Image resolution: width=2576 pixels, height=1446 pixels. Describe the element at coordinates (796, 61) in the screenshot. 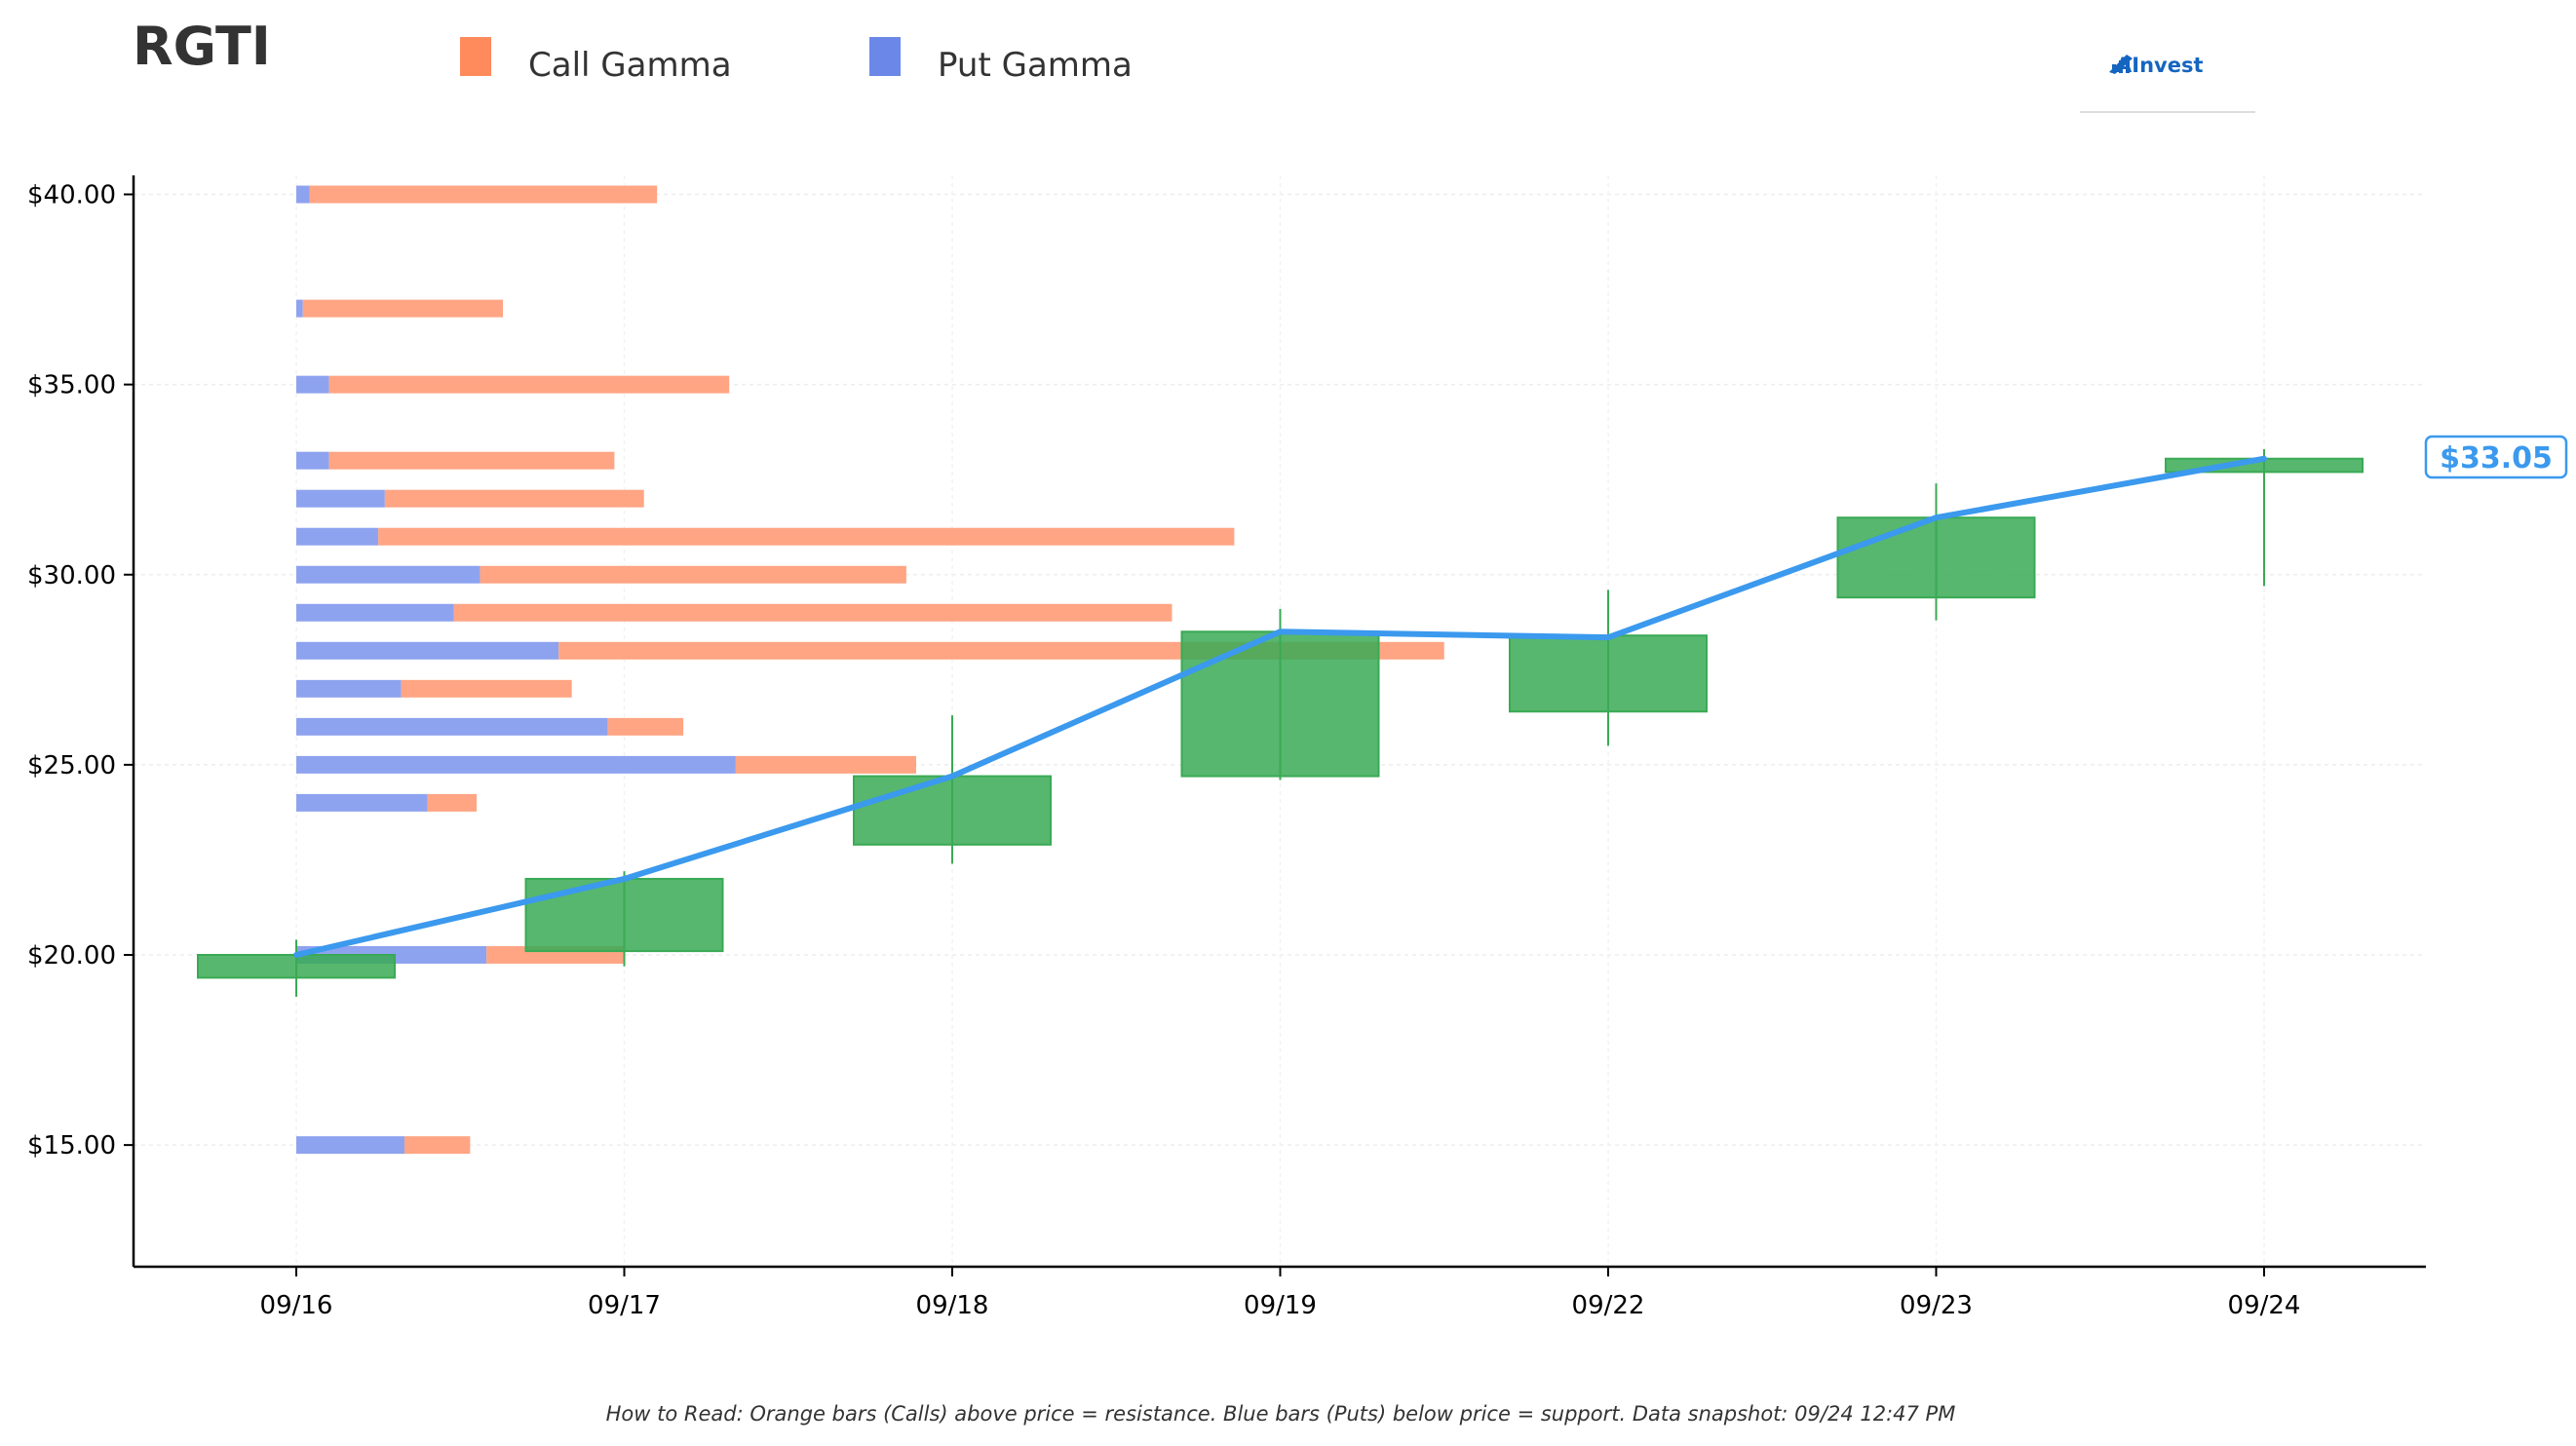

I see `legend: Call Gamma Put Gamma` at that location.